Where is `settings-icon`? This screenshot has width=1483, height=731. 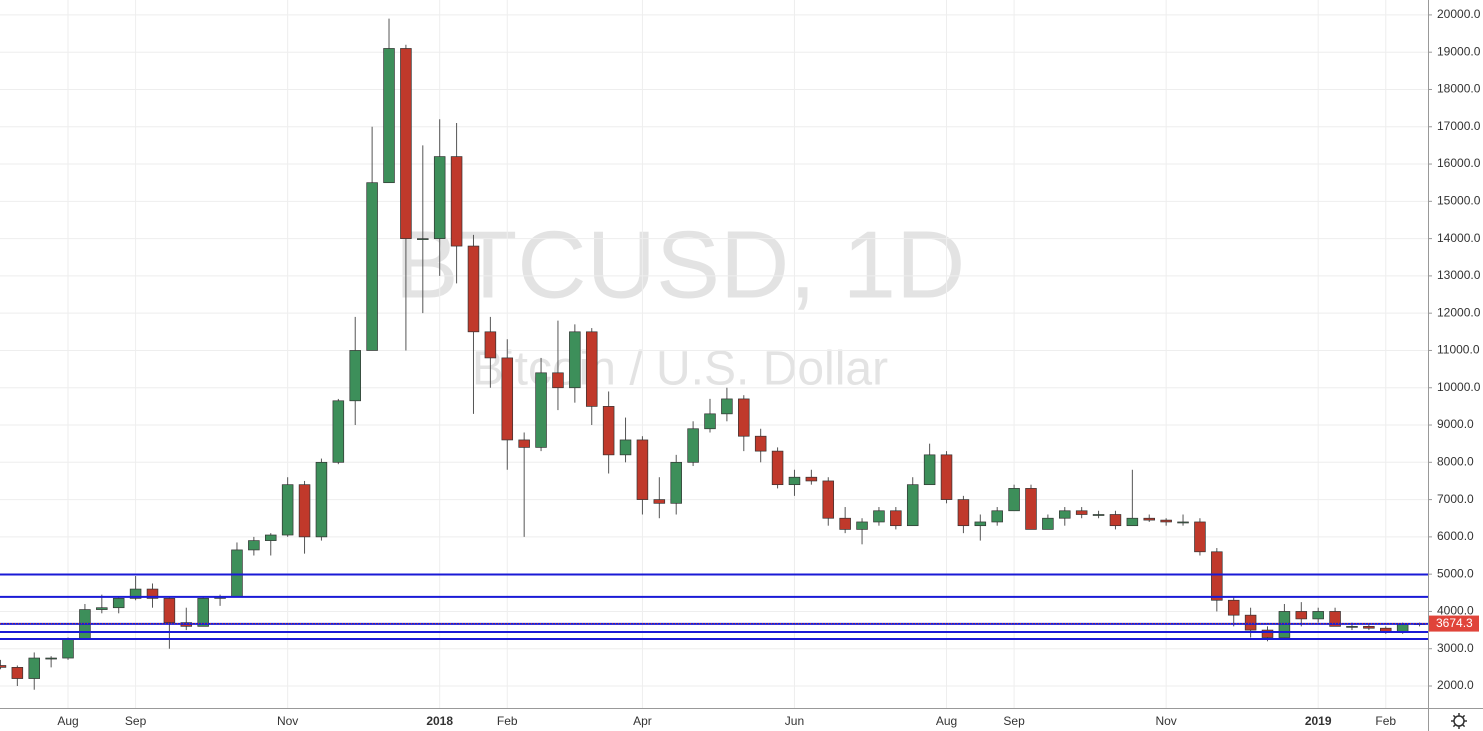 settings-icon is located at coordinates (1459, 721).